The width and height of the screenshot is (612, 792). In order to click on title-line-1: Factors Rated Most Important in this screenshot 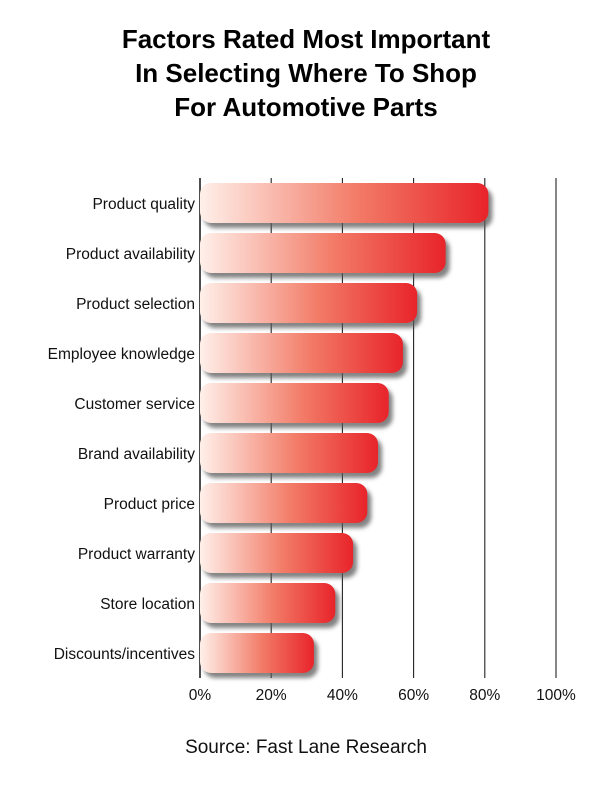, I will do `click(306, 39)`.